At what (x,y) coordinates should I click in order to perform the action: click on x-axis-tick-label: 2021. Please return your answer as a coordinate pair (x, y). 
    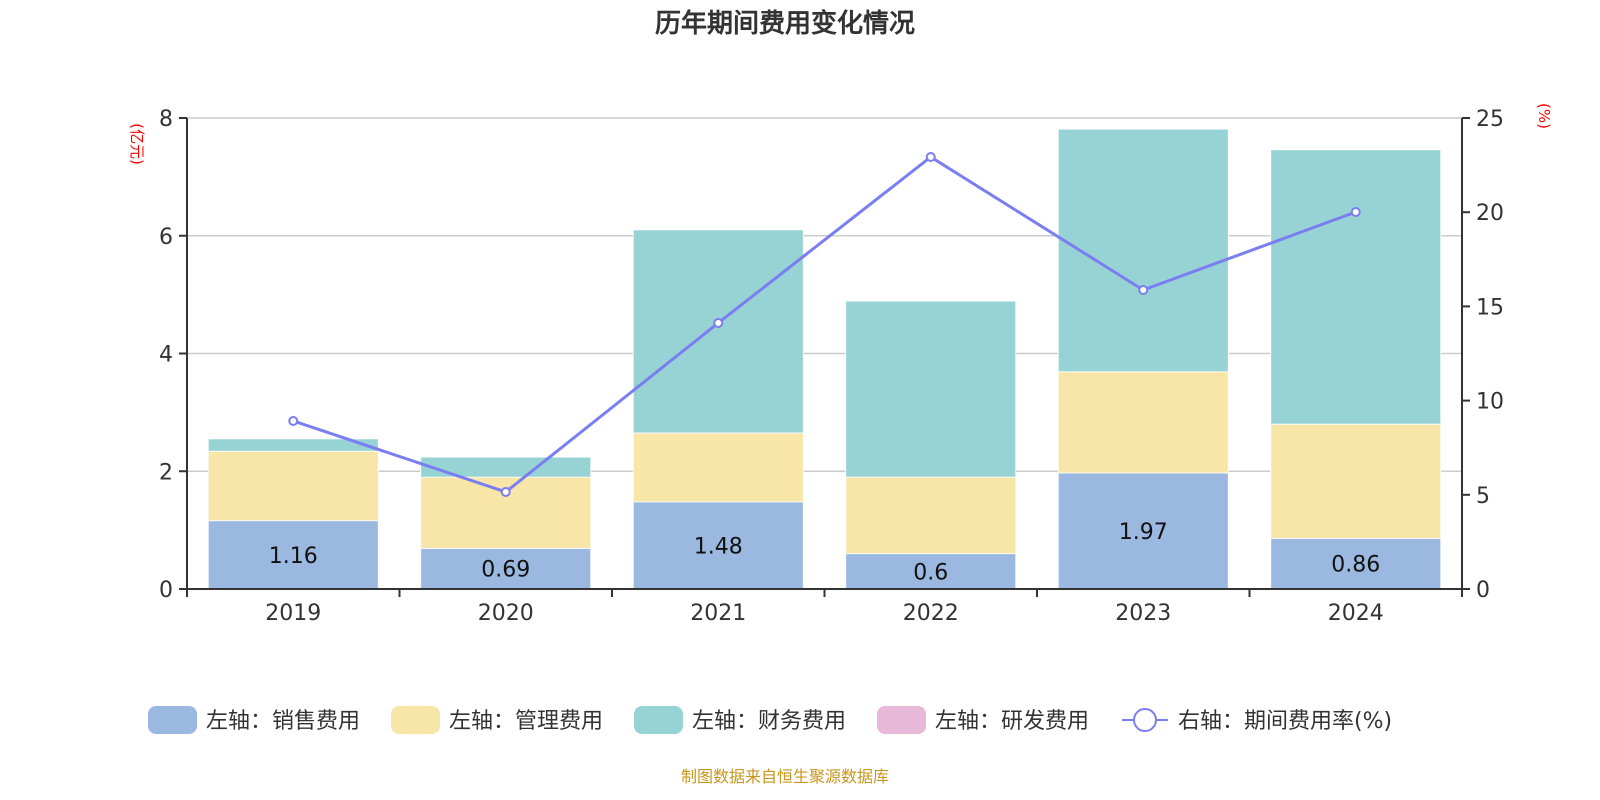
    Looking at the image, I should click on (718, 613).